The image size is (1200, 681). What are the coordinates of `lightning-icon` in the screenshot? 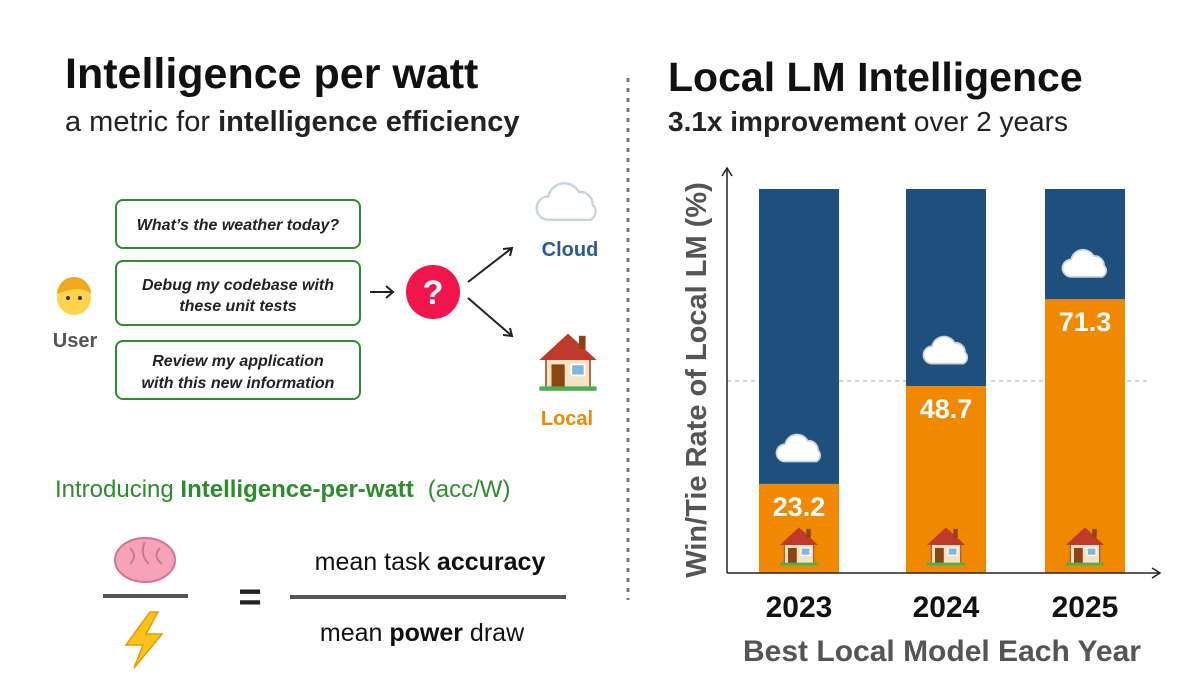 It's located at (144, 640).